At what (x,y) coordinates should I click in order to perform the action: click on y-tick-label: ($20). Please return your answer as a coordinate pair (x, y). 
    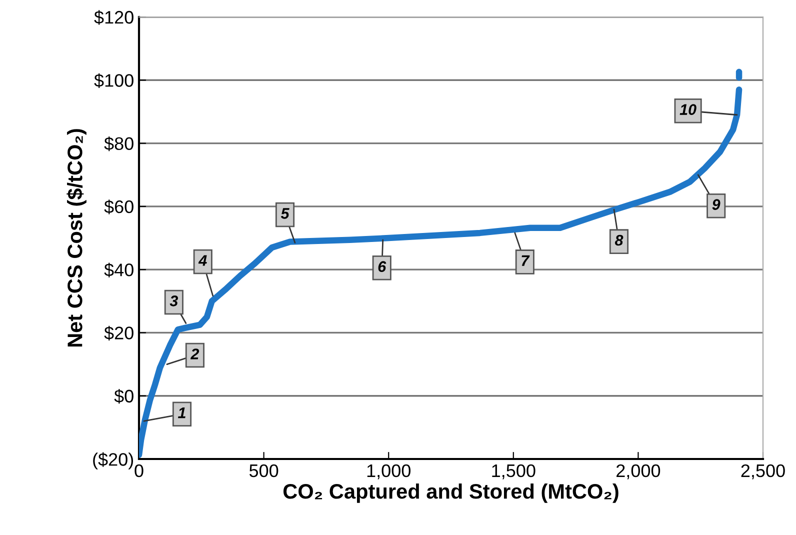
    Looking at the image, I should click on (113, 461).